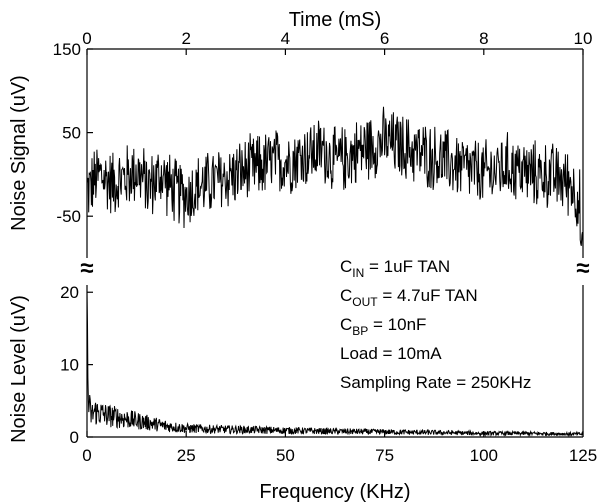  Describe the element at coordinates (19, 153) in the screenshot. I see `top-y-axis-title: Noise Signal (uV)` at that location.